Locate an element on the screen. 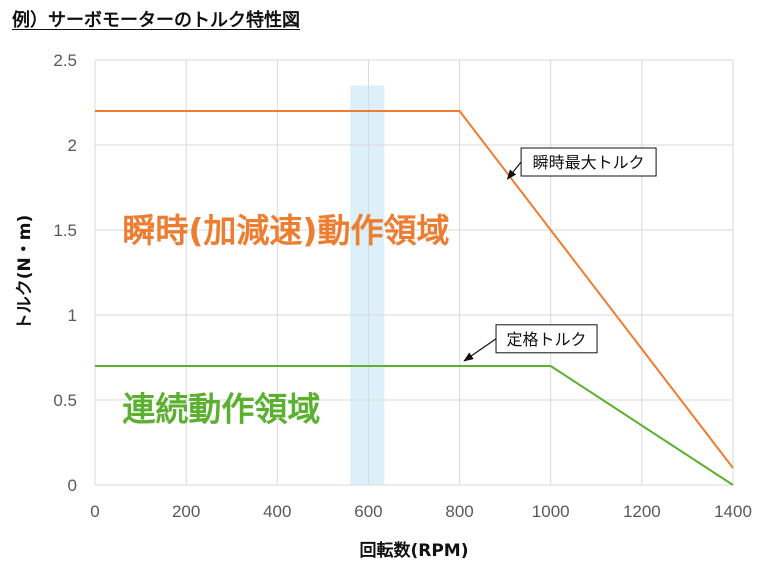  callout-label-rated-torque: 定格トルク is located at coordinates (547, 339).